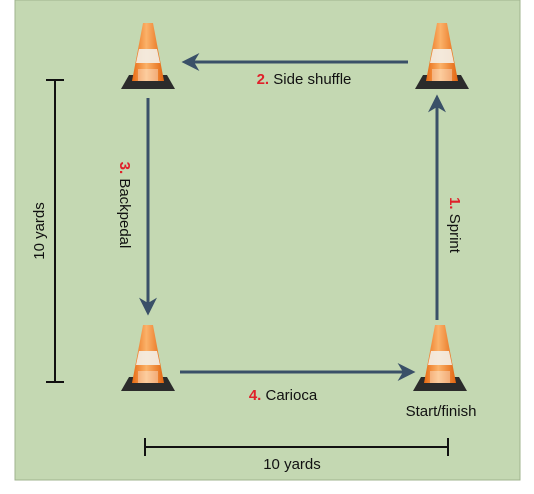 The image size is (534, 494). I want to click on step-number: 2., so click(263, 79).